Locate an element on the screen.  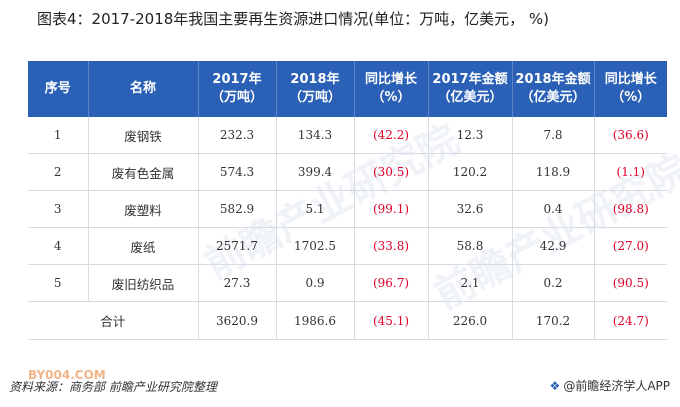
total-label: 合计 is located at coordinates (113, 320).